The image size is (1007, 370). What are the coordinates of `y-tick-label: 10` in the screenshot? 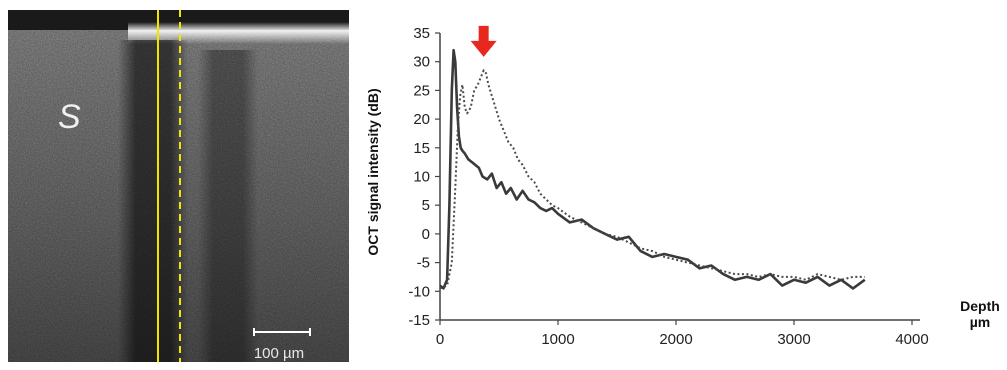 It's located at (421, 177).